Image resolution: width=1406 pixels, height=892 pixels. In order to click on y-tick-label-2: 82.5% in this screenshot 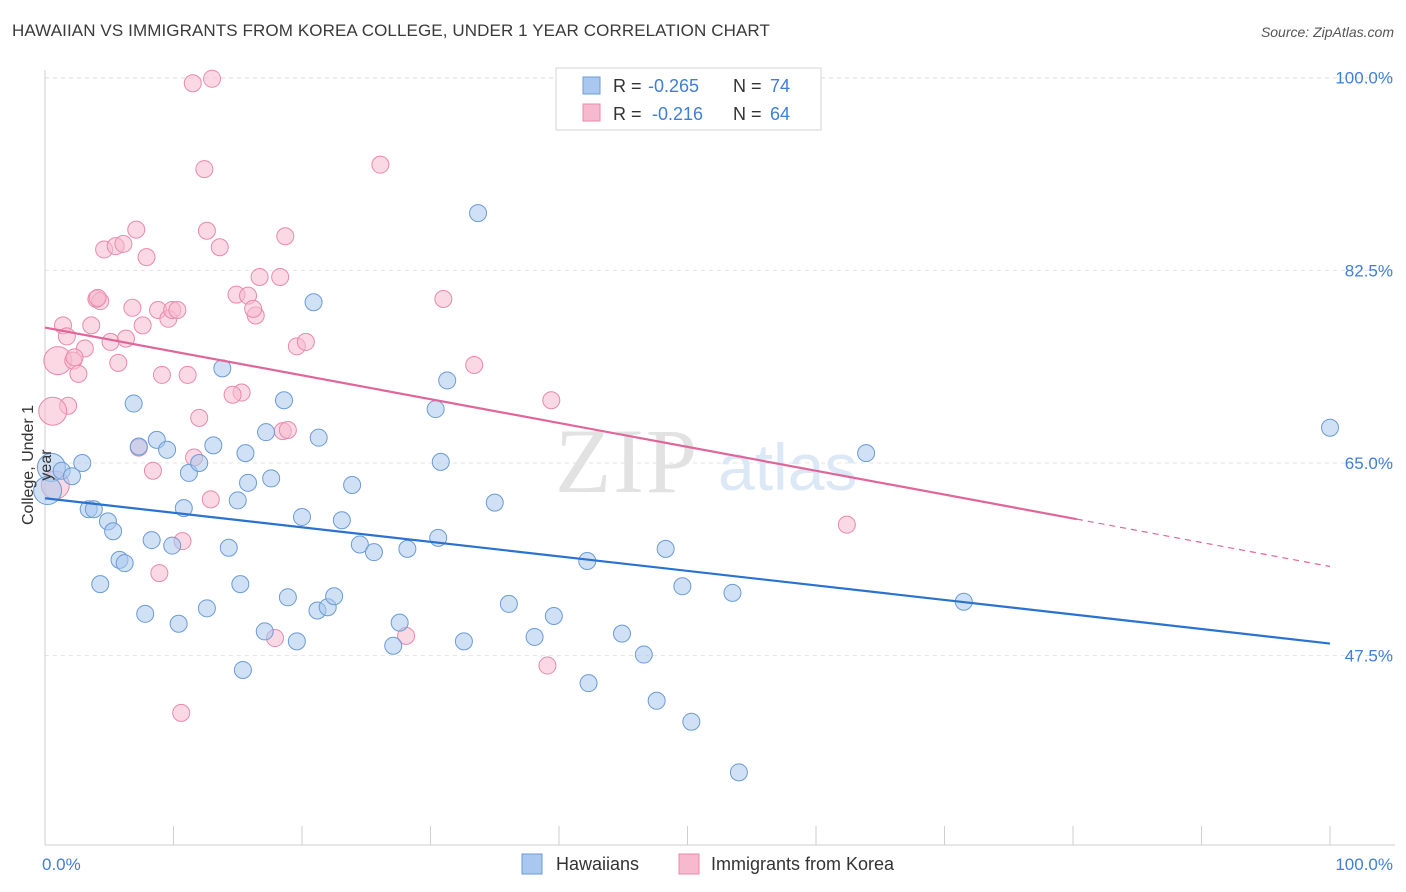, I will do `click(1369, 270)`.